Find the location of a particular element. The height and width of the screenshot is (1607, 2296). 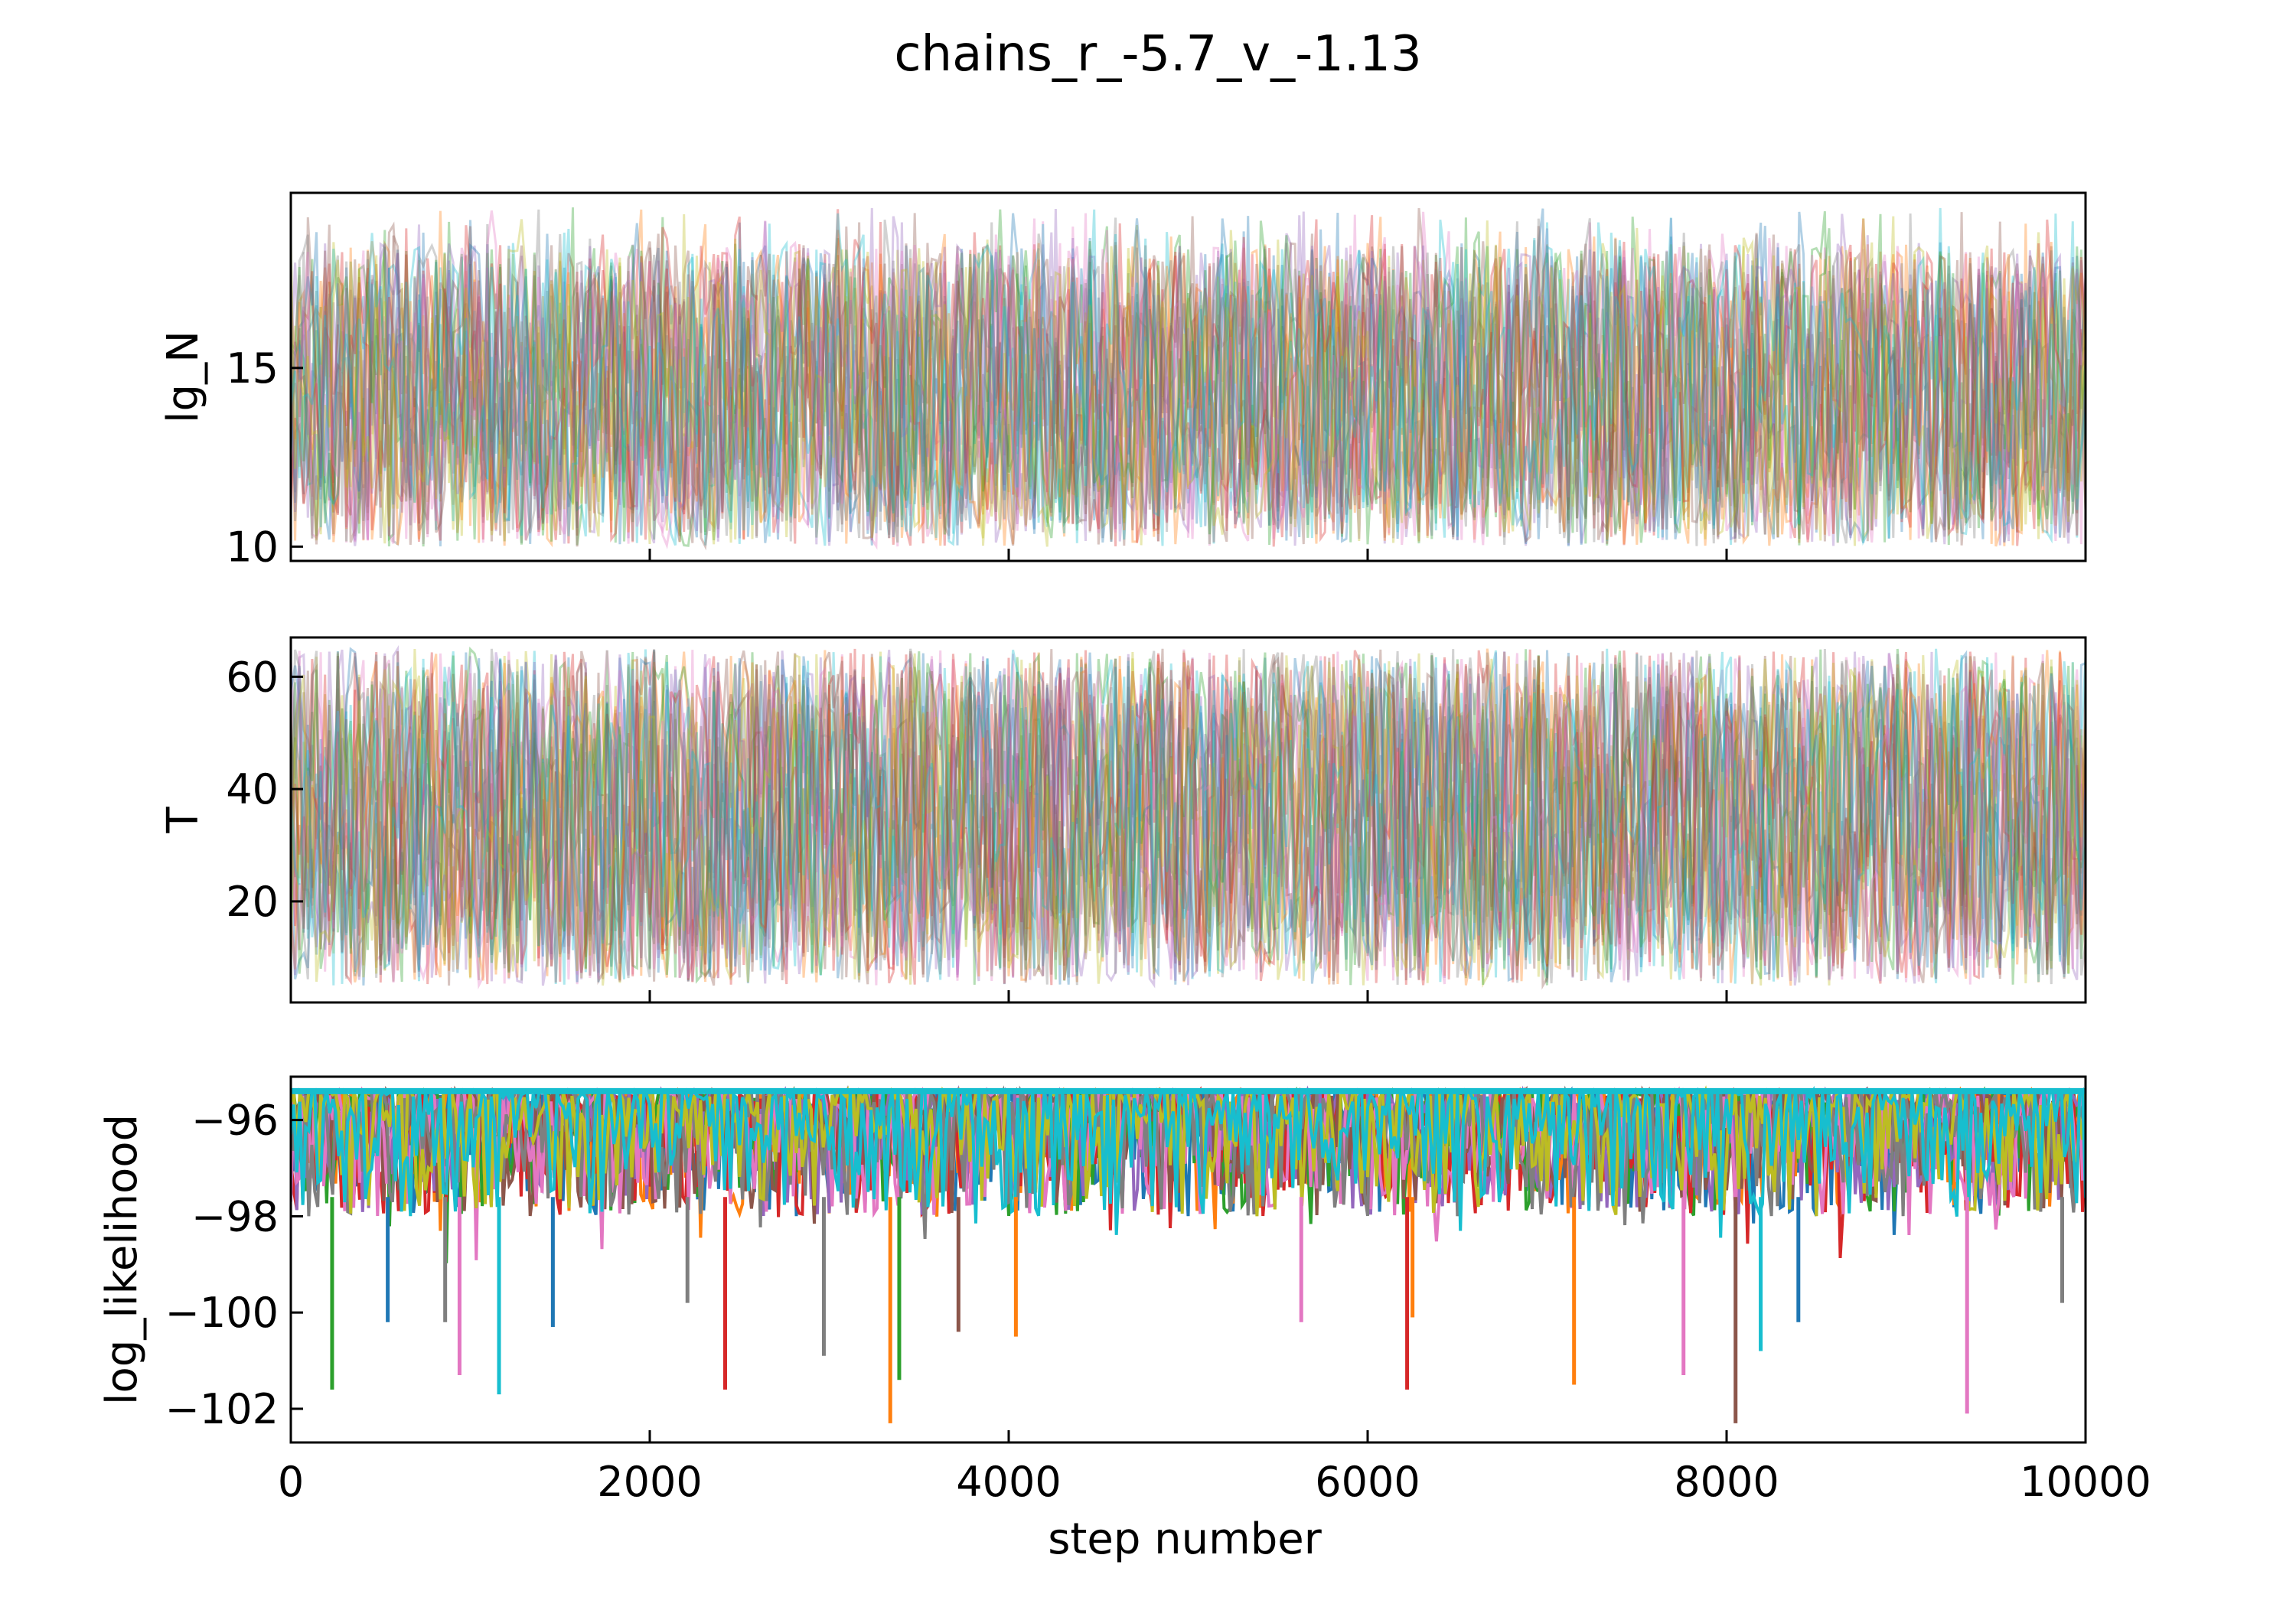

x-tick-label: 6000 is located at coordinates (1367, 1482).